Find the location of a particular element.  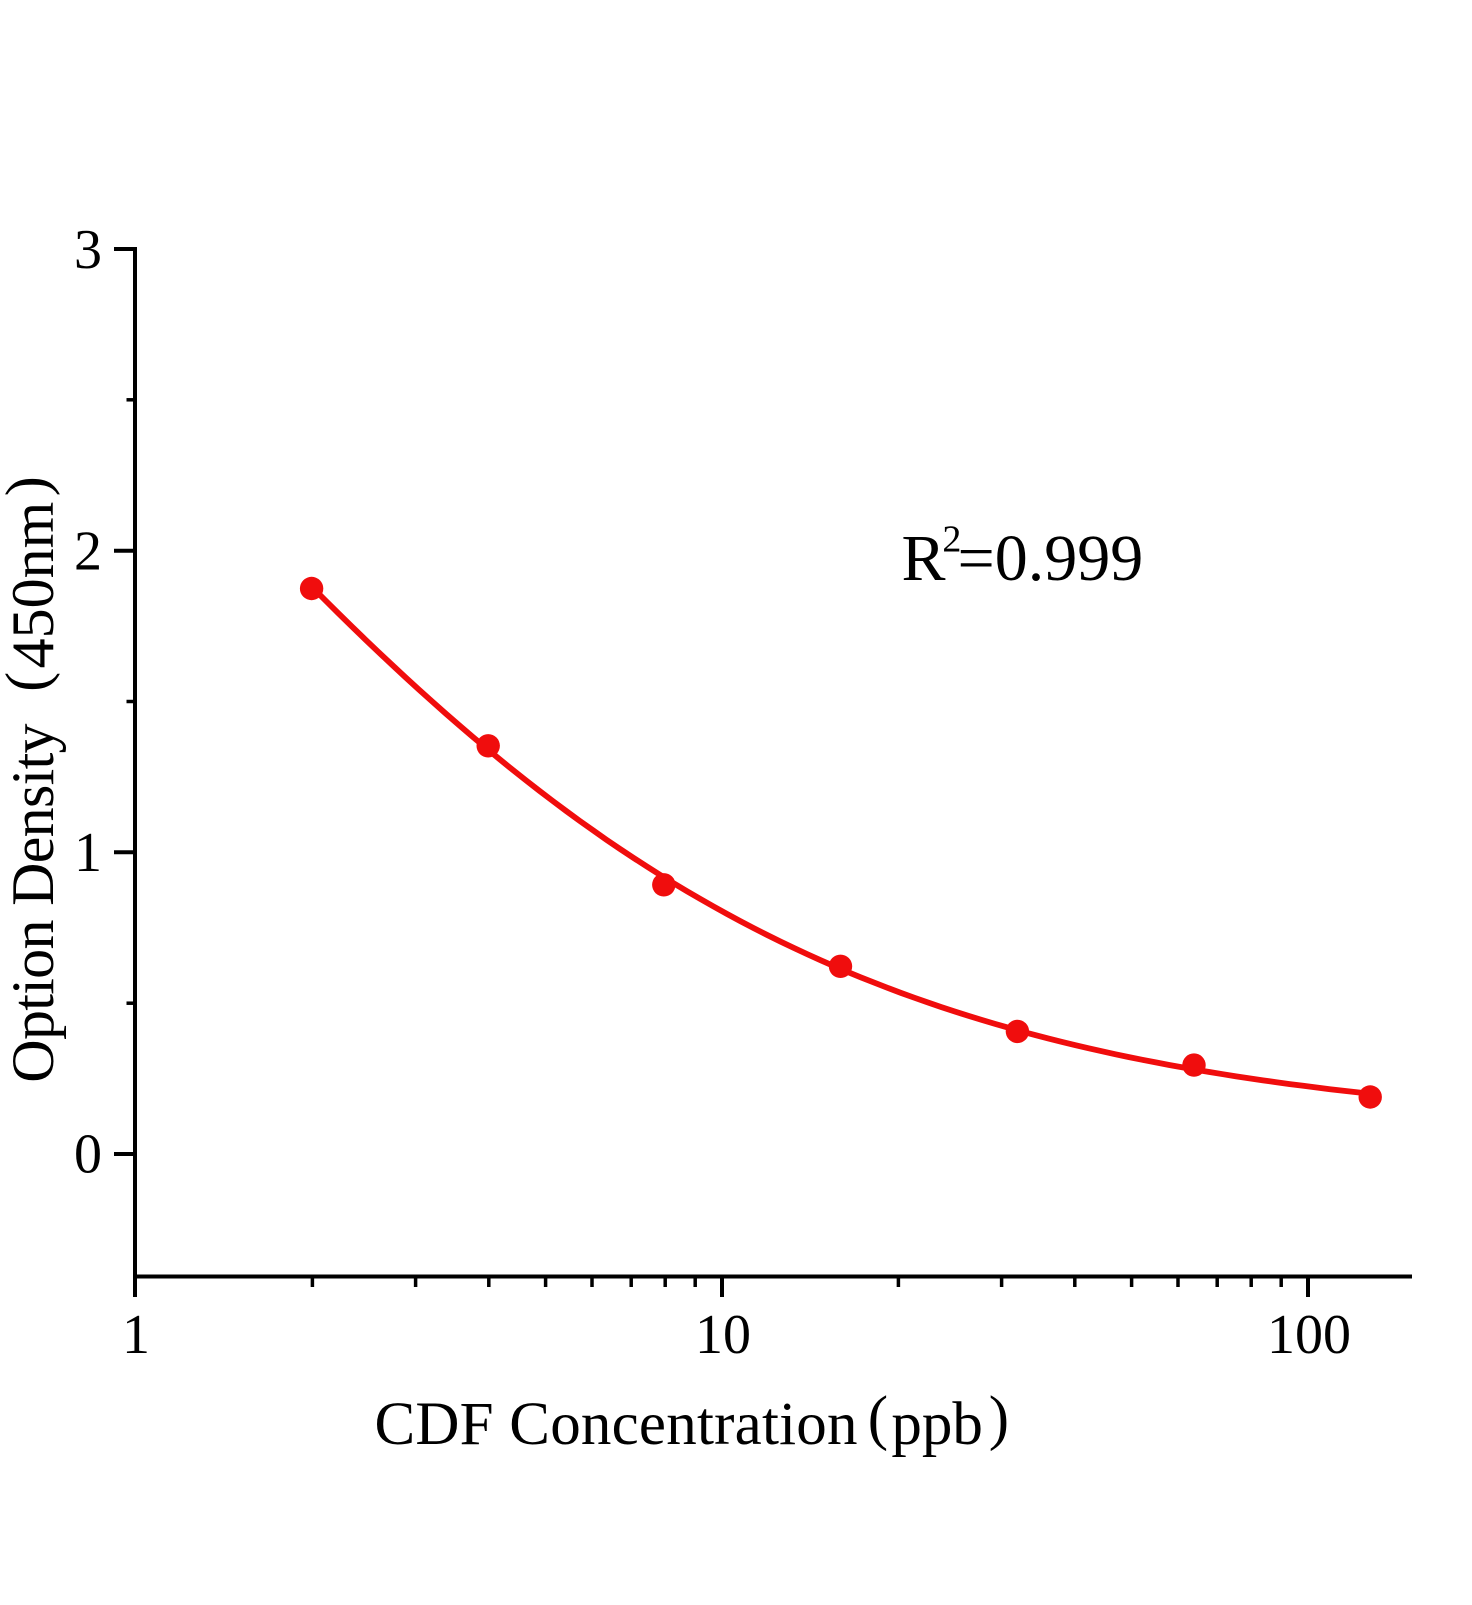

svg-text: =0.999 is located at coordinates (1051, 558).